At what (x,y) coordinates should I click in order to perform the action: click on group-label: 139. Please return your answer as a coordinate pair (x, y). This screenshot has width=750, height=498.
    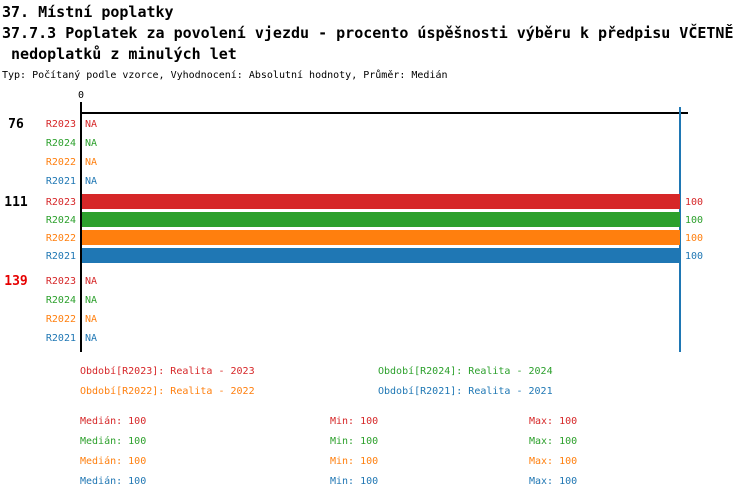
    Looking at the image, I should click on (16, 281).